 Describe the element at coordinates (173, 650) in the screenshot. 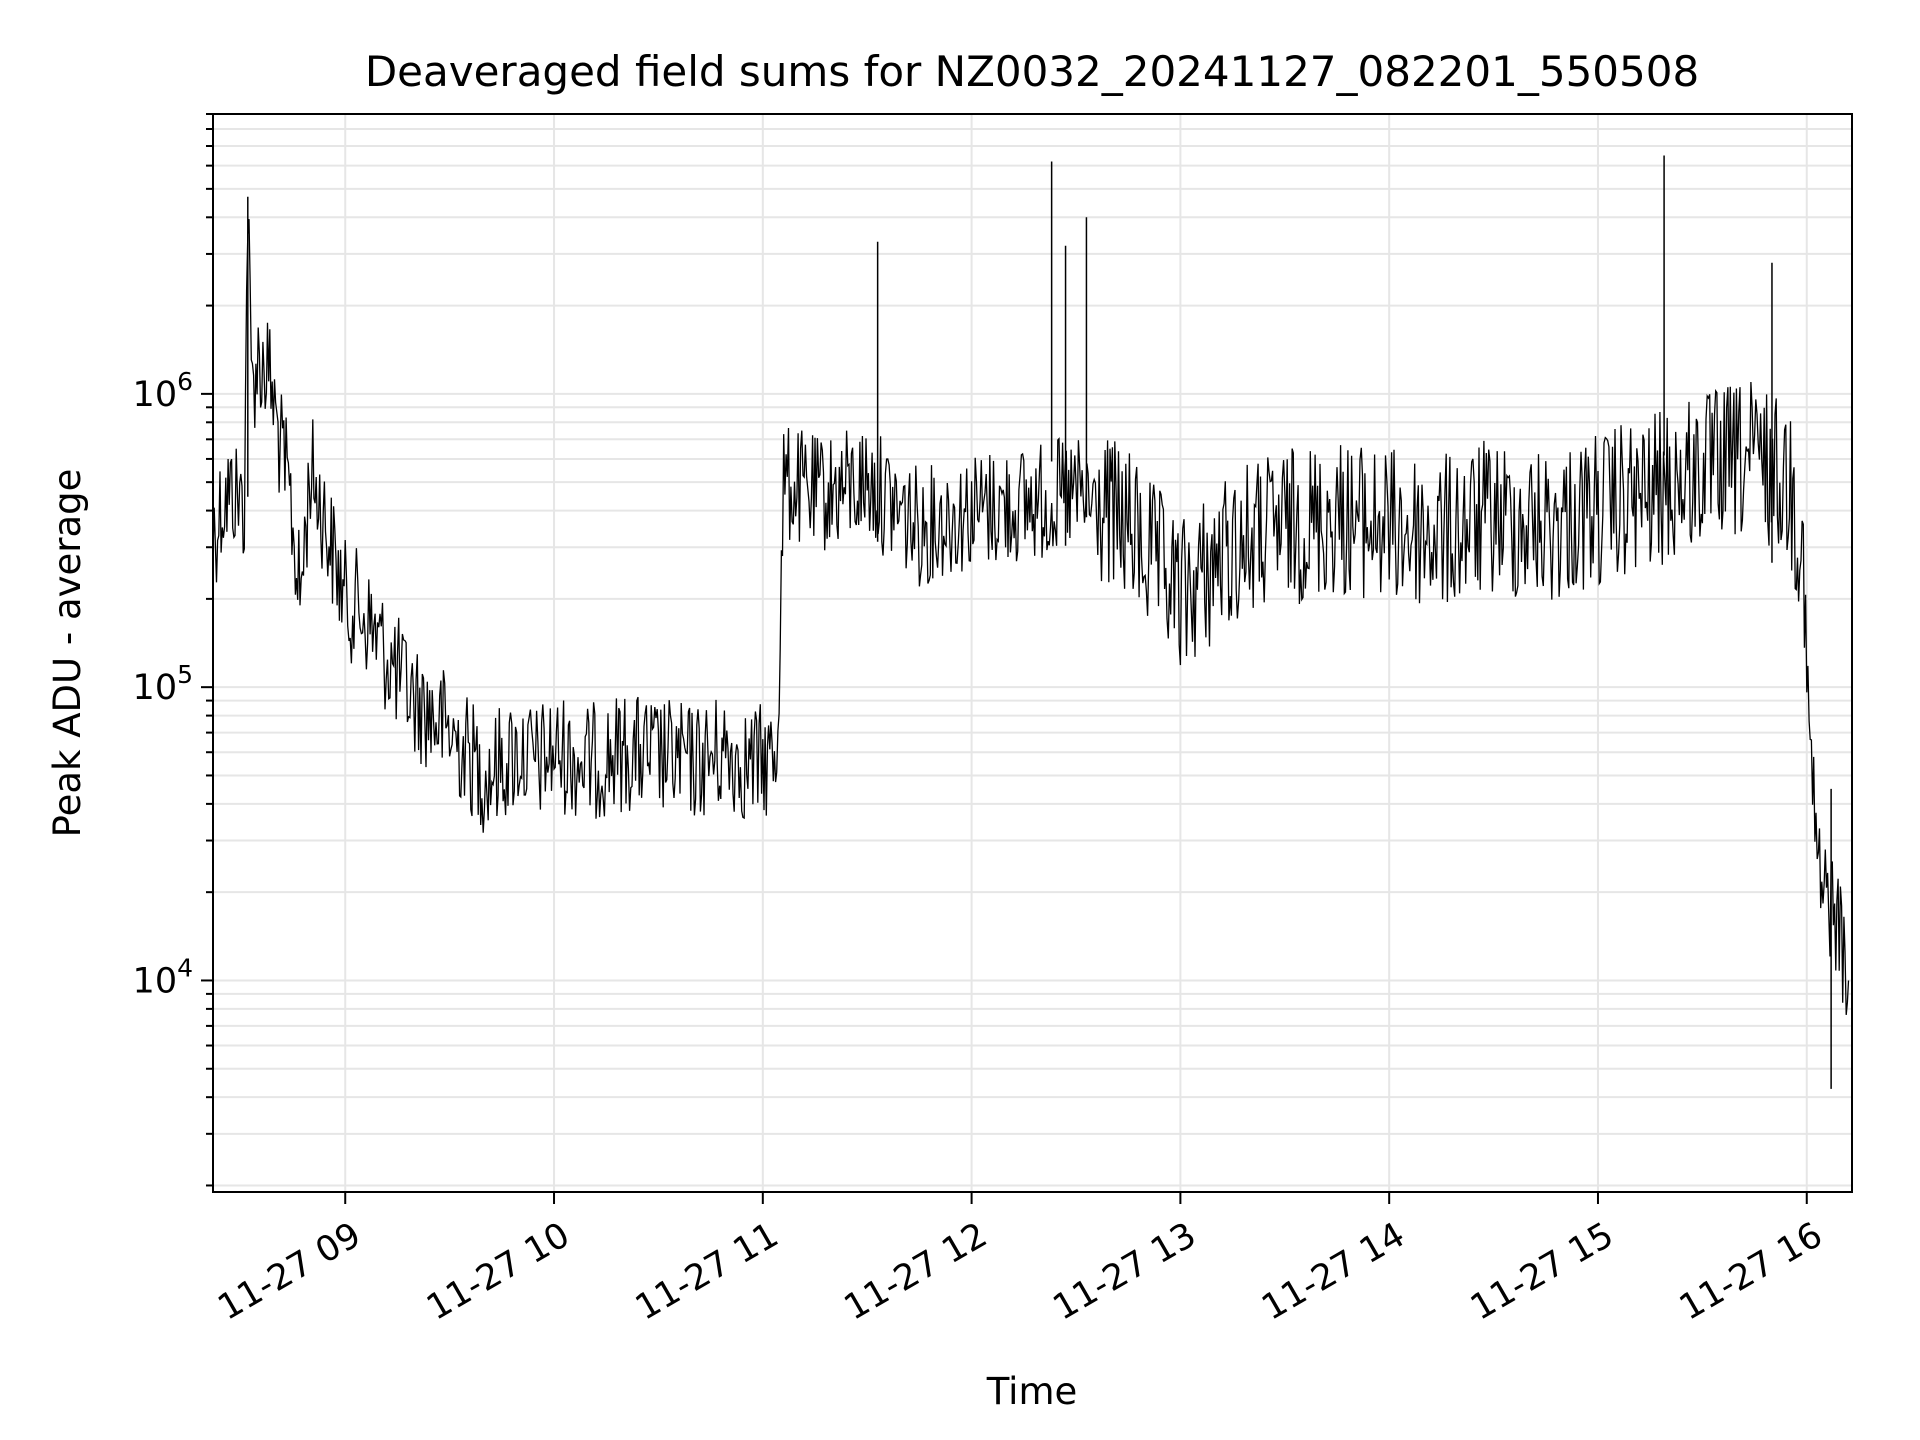

I see `y-axis-ticks: 10⁴ 10⁵ 10⁶` at that location.